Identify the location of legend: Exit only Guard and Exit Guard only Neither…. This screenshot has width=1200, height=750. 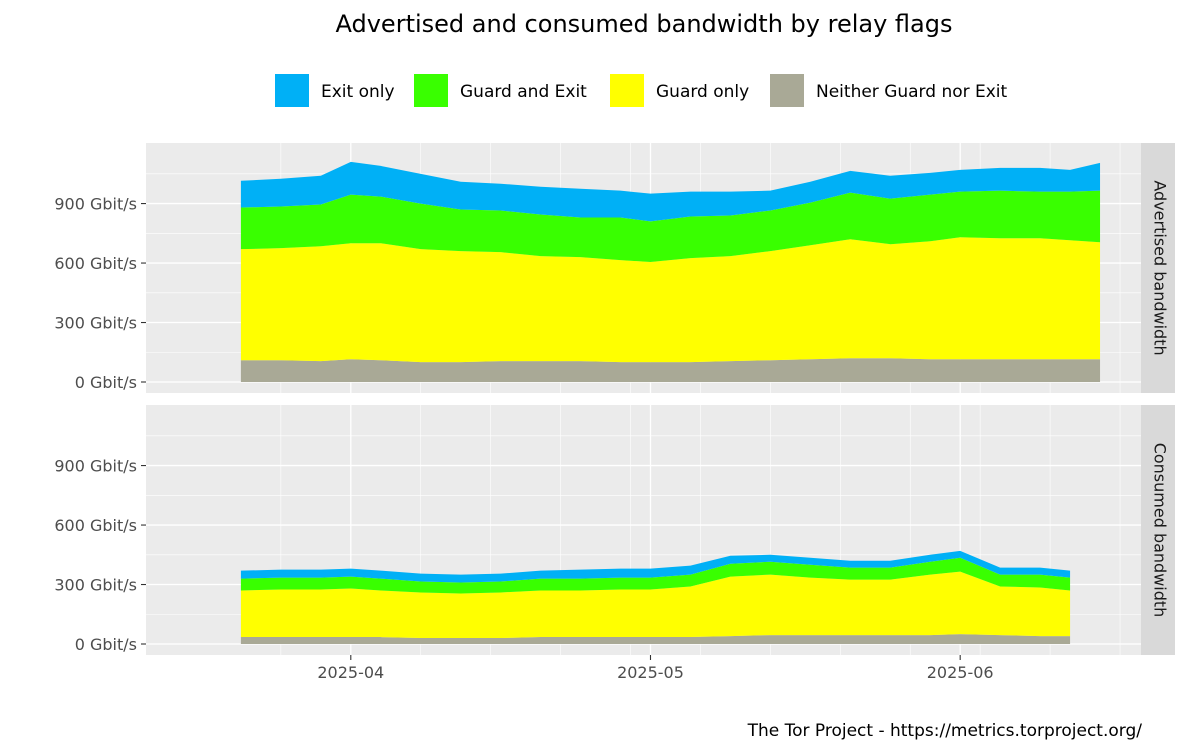
(641, 90).